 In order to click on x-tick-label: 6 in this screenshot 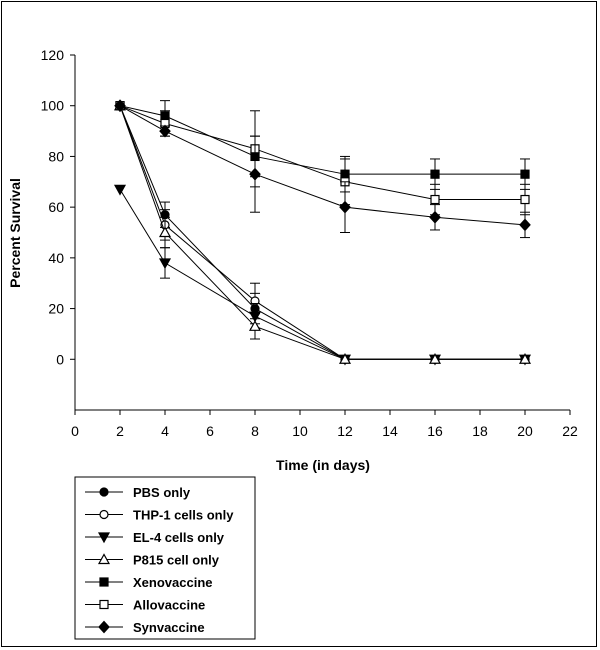, I will do `click(210, 431)`.